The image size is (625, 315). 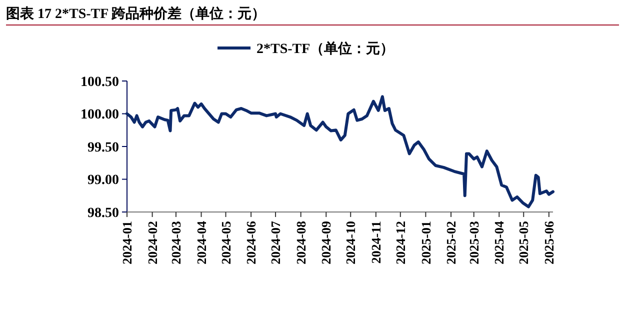 What do you see at coordinates (136, 14) in the screenshot?
I see `chart-title: 图表 17 2*TS-TF 跨品种价差（单位：元）` at bounding box center [136, 14].